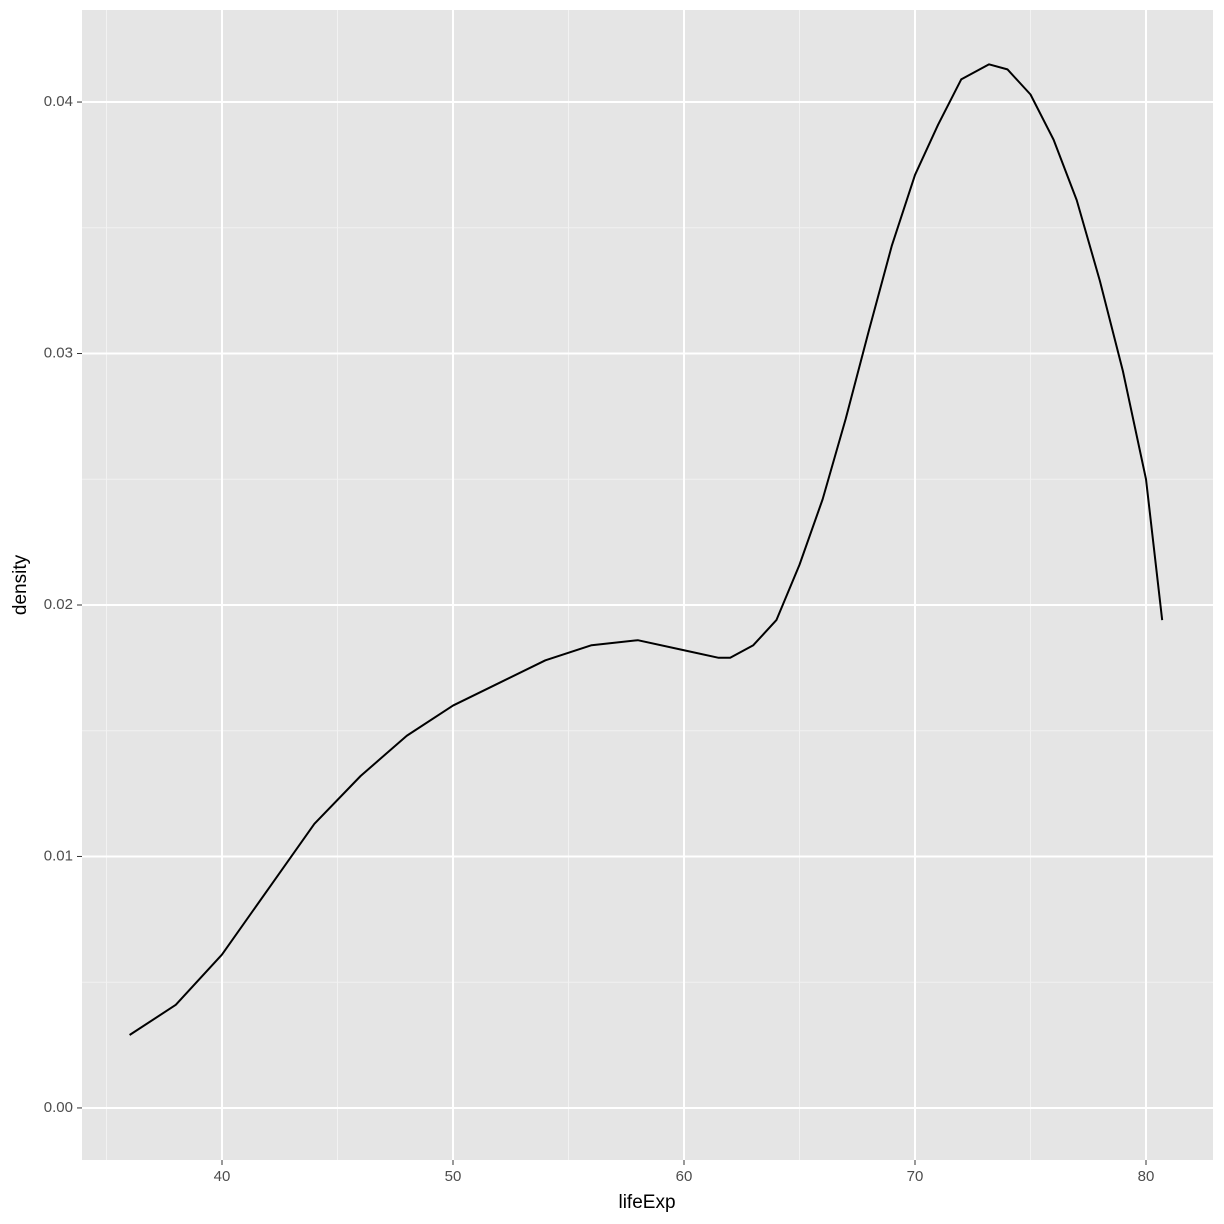 The height and width of the screenshot is (1224, 1224). Describe the element at coordinates (222, 1176) in the screenshot. I see `x-tick-label: 40` at that location.